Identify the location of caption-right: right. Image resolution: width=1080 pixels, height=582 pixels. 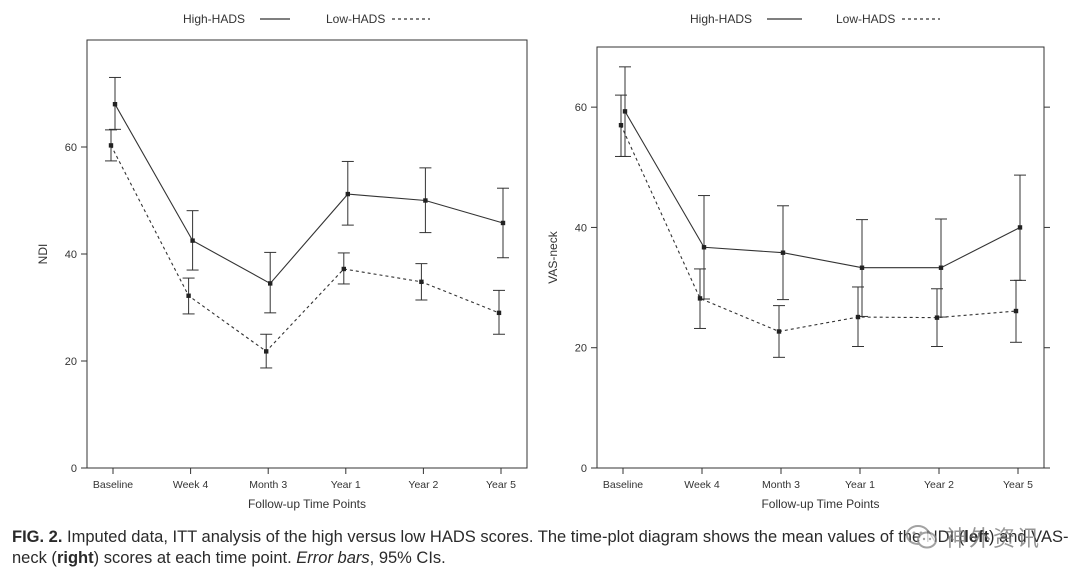
(75, 558).